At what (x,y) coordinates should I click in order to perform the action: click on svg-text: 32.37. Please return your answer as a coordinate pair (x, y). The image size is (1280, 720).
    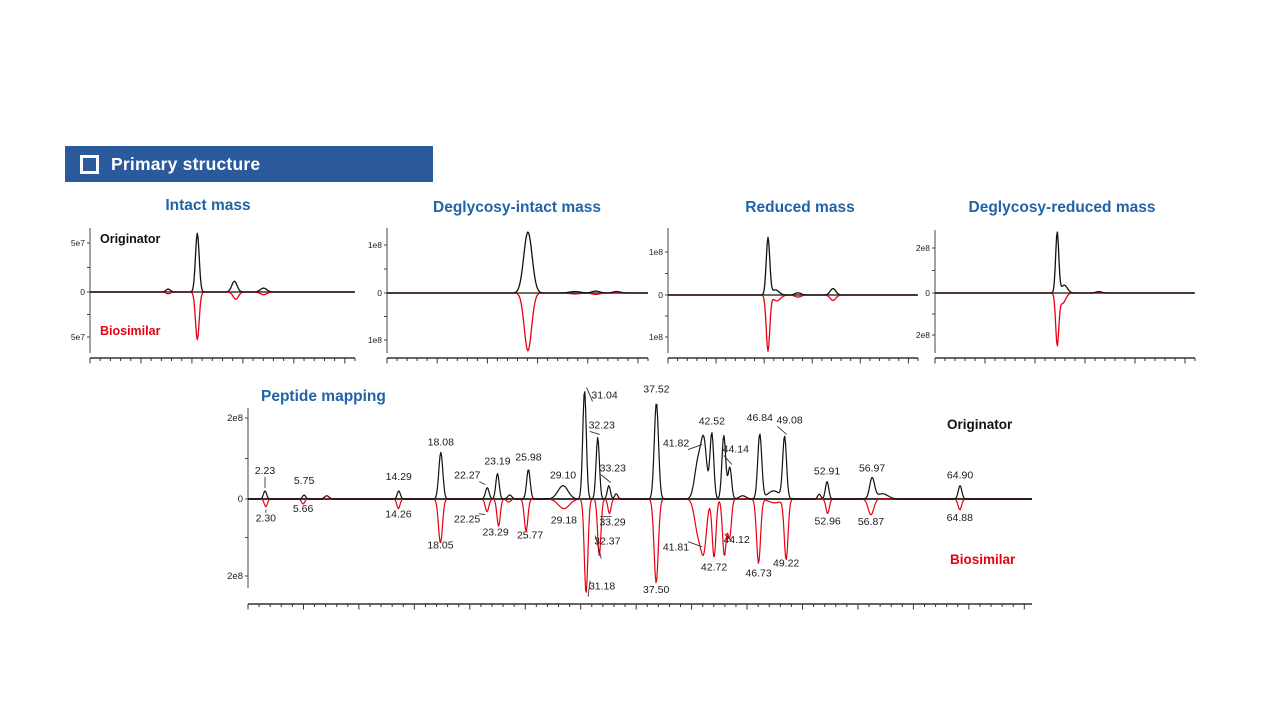
    Looking at the image, I should click on (607, 542).